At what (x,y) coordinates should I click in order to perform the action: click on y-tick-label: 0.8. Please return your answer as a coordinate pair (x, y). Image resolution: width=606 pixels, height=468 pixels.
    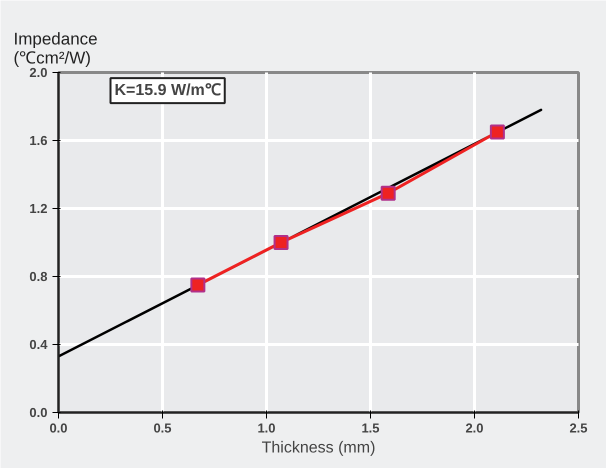
    Looking at the image, I should click on (38, 276).